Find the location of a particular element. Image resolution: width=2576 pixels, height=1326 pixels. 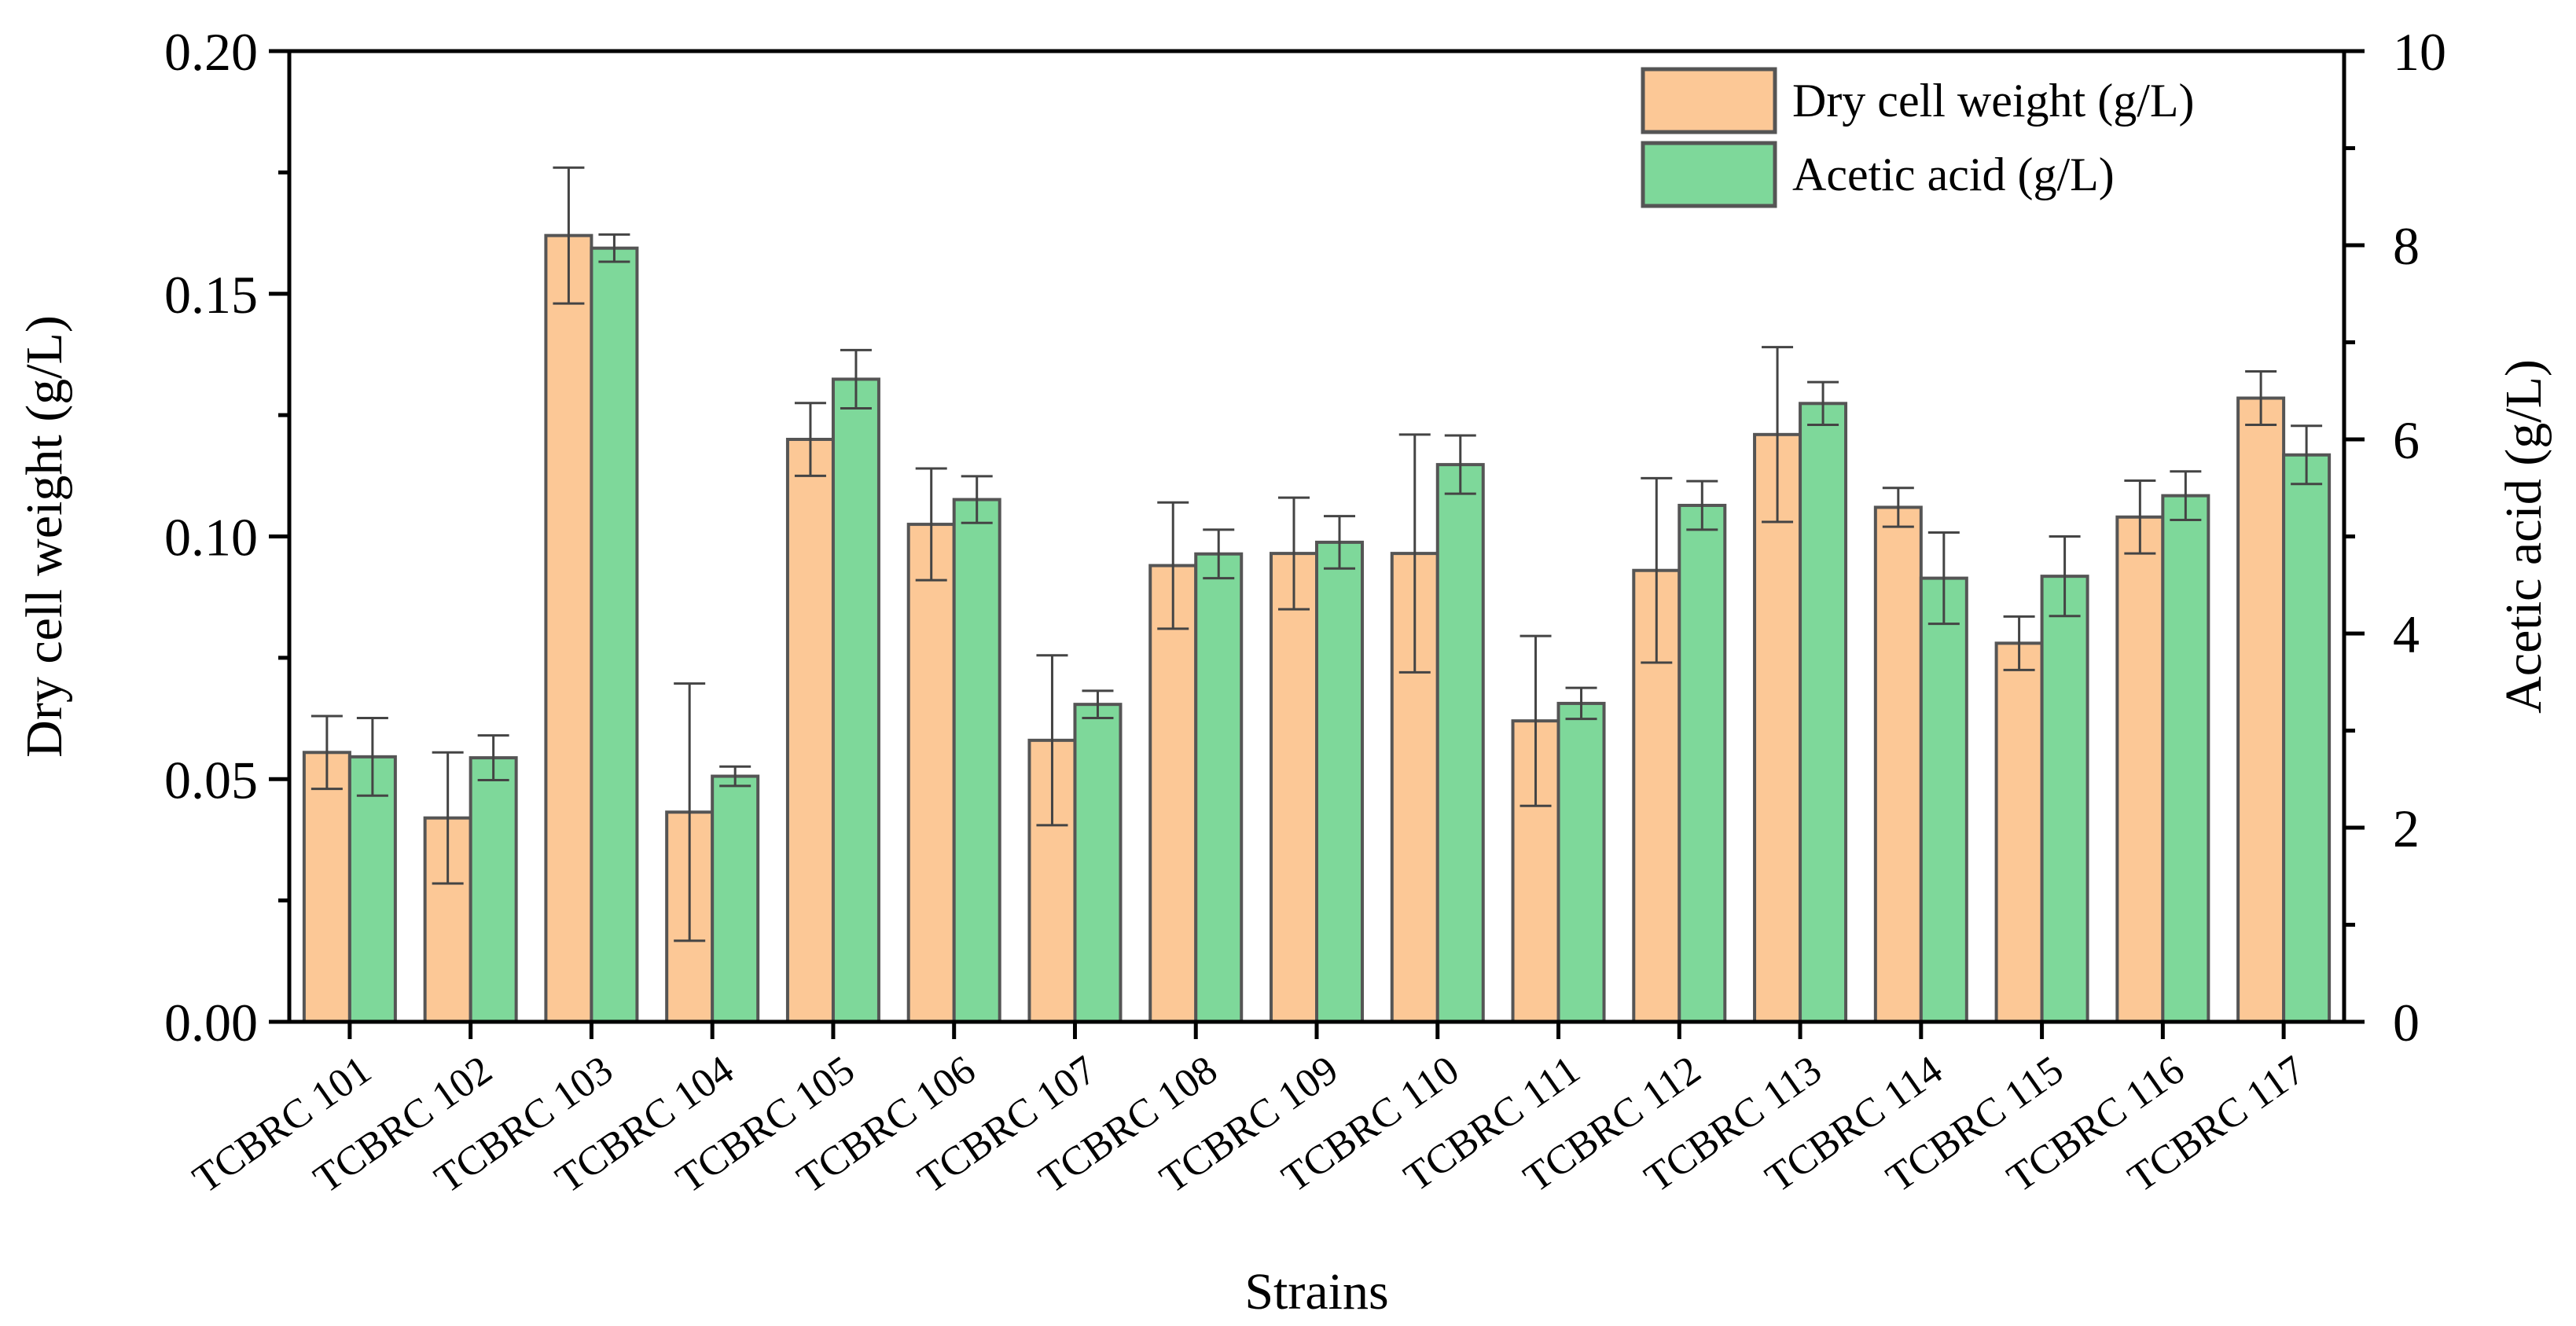

y-axis-title-right: Acetic acid (g/L) is located at coordinates (2523, 536).